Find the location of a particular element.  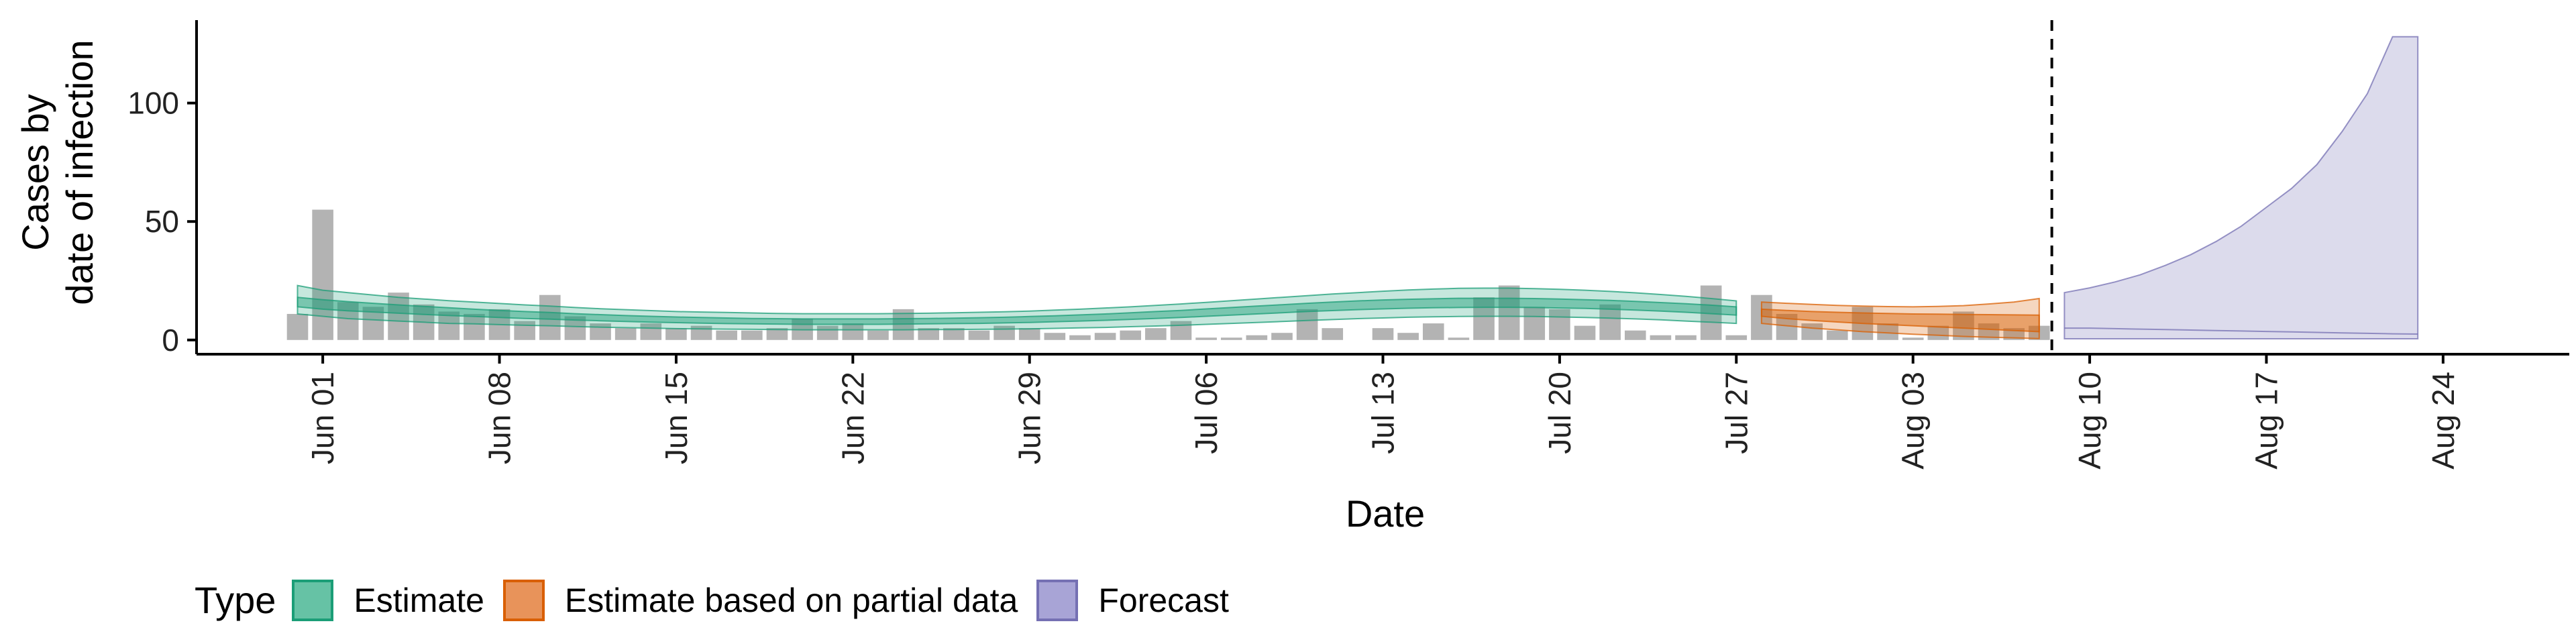

legend-item-forecast: Forecast is located at coordinates (1132, 600).